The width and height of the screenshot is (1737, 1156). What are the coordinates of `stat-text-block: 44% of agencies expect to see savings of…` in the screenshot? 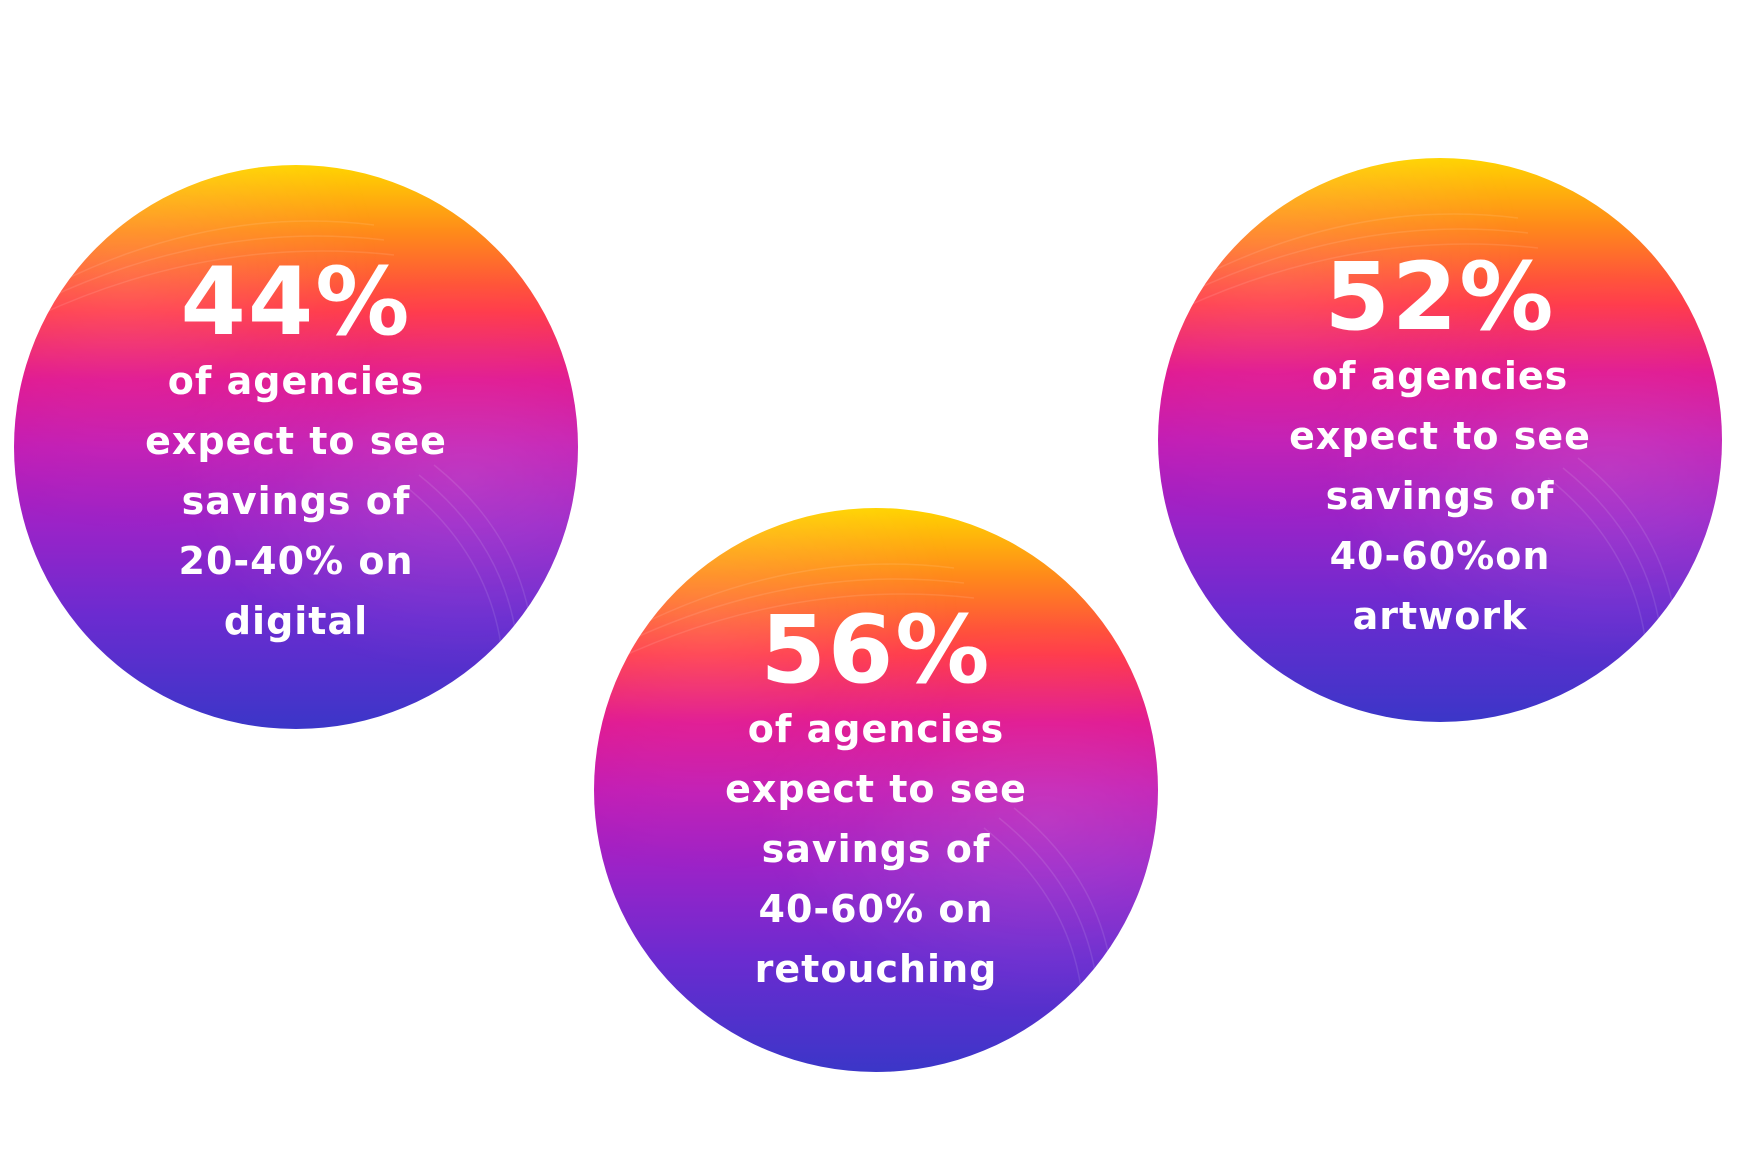 It's located at (296, 453).